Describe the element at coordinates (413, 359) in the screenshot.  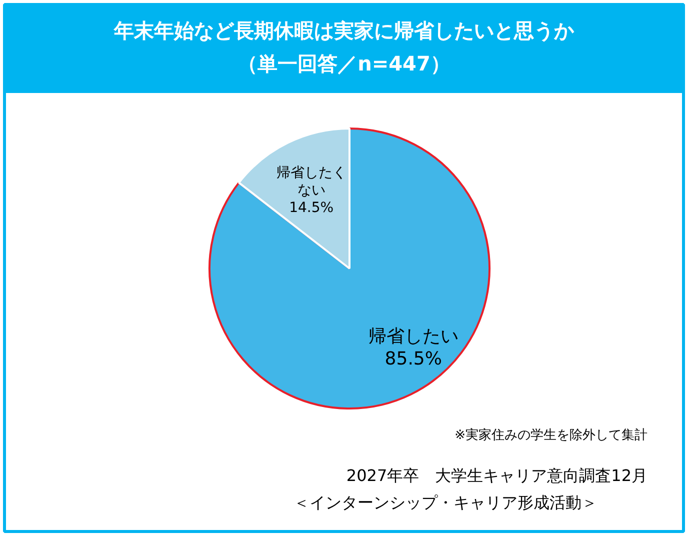
I see `data-label: 85.5%` at that location.